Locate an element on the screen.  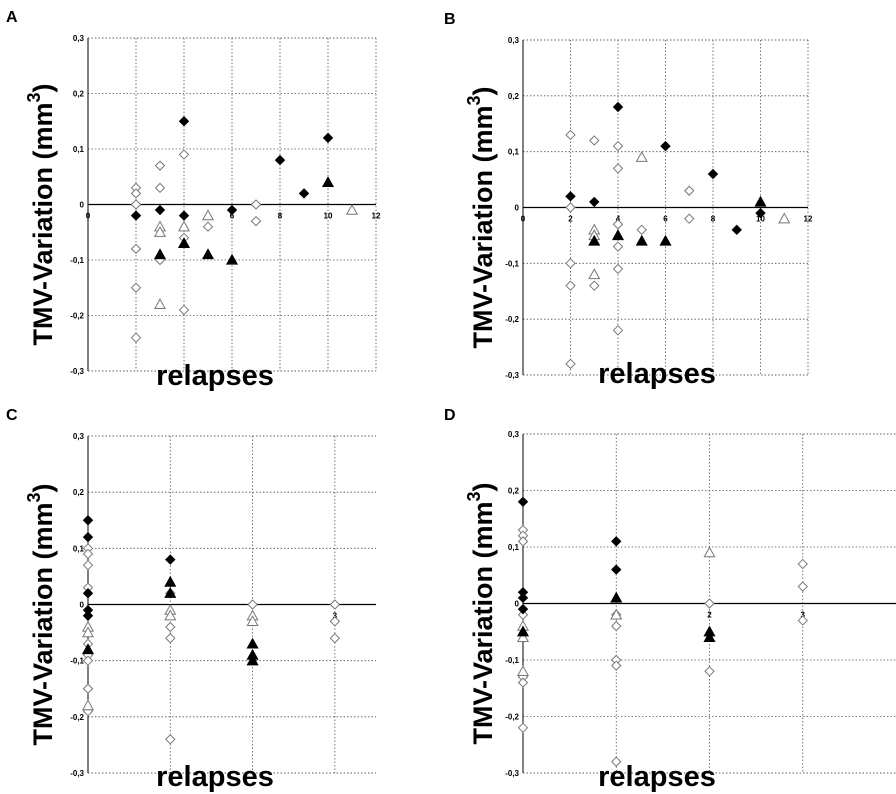
x-tick-label: 6 is located at coordinates (665, 219).